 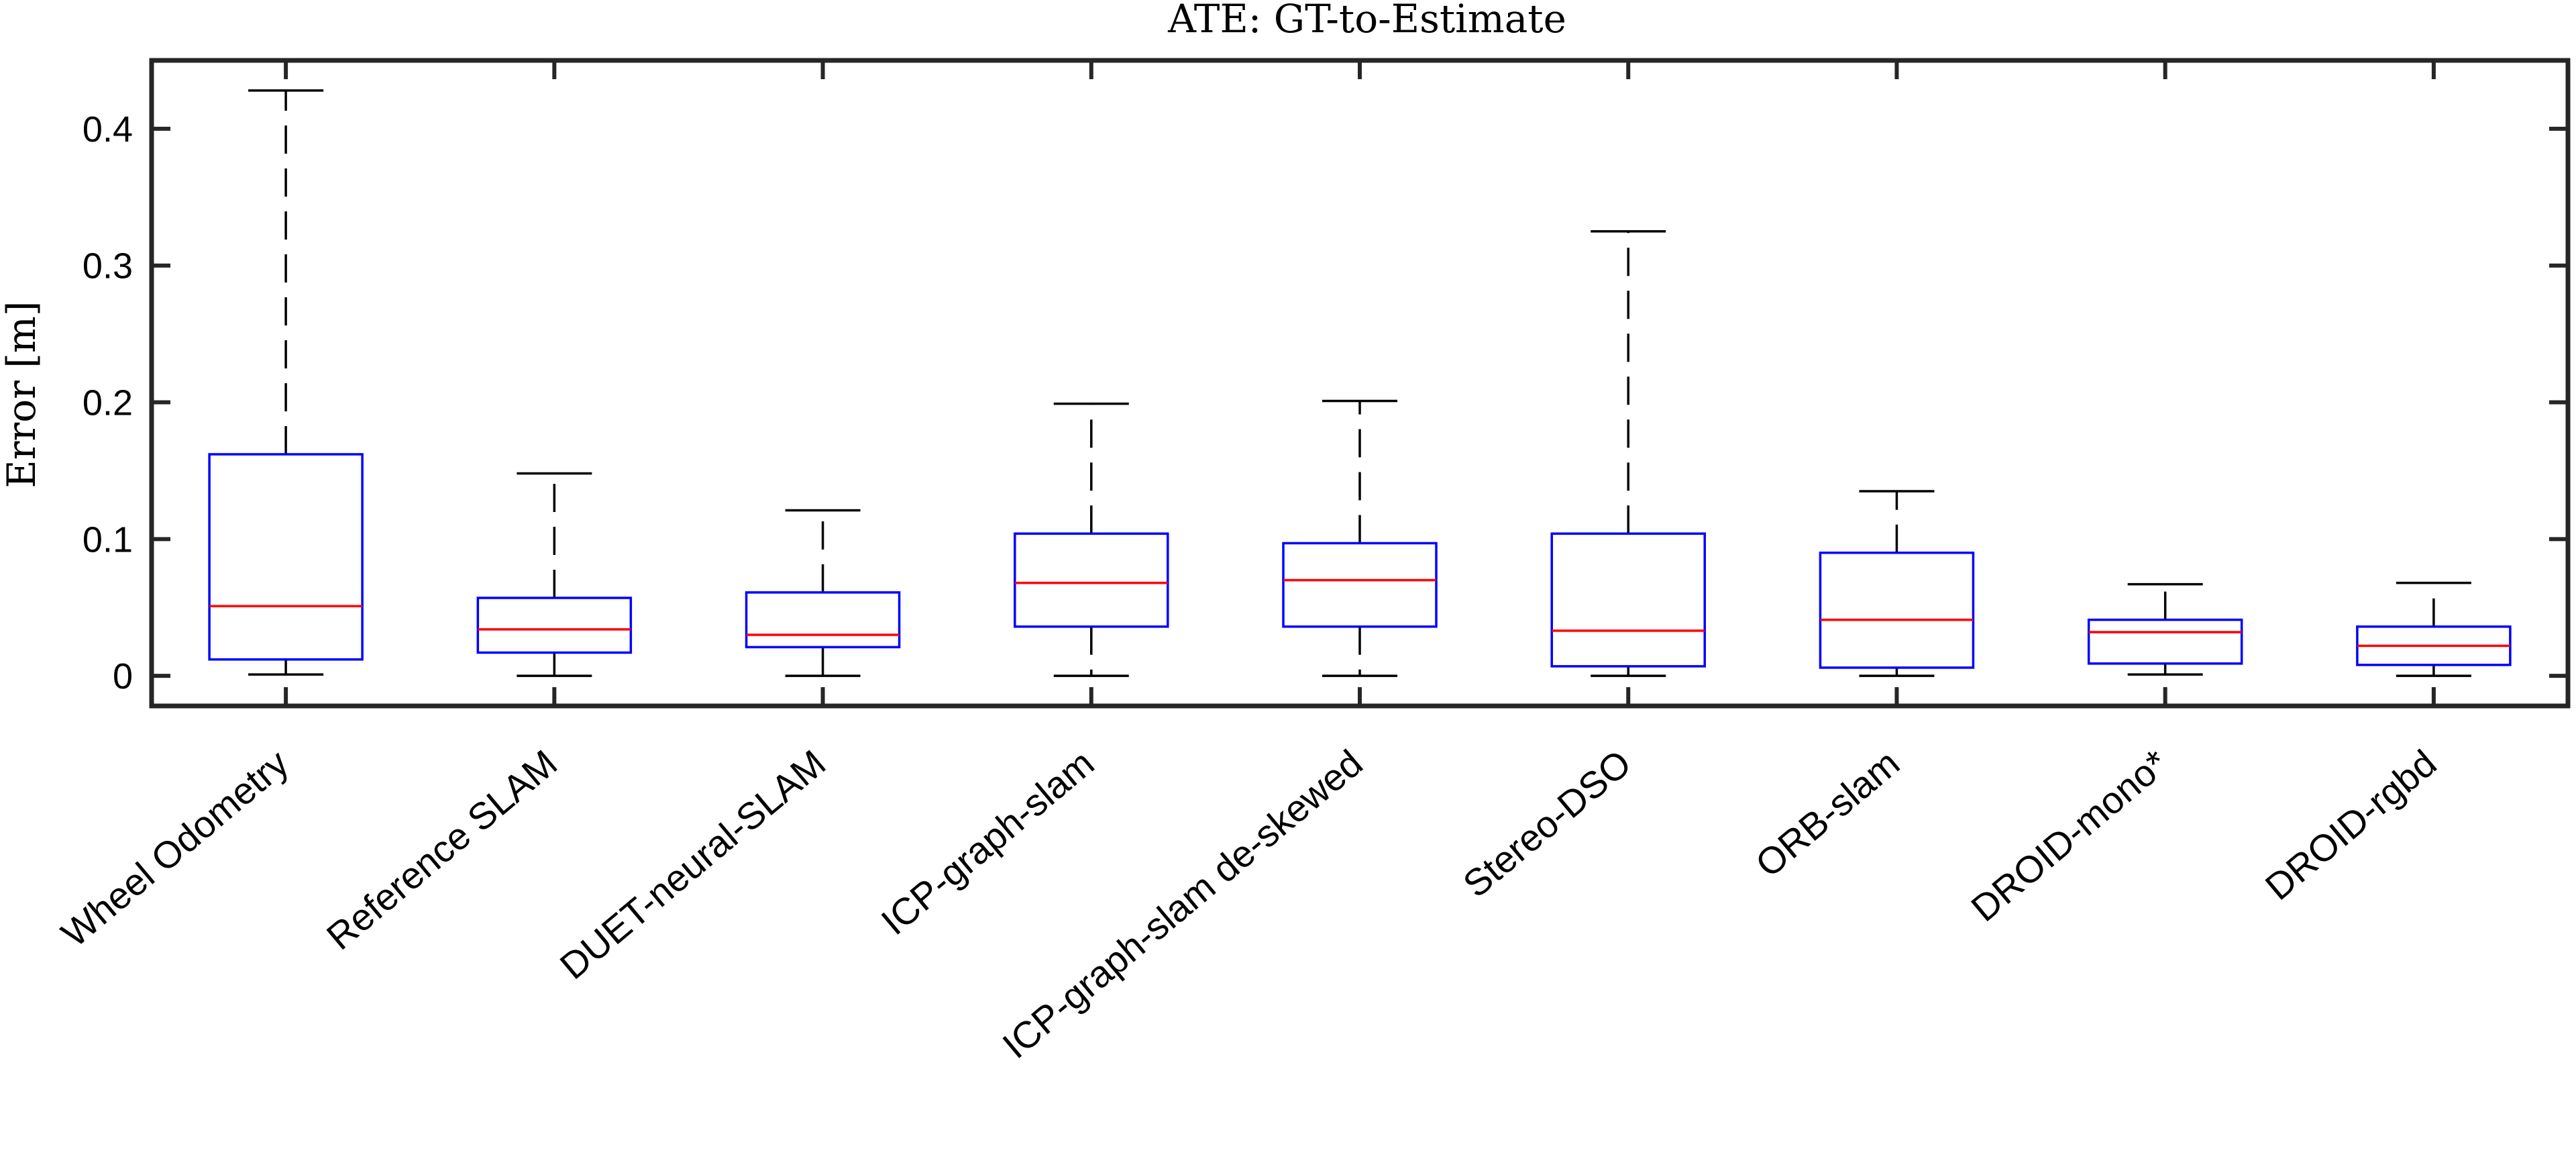 I want to click on y-tick-label: 0.4, so click(x=108, y=129).